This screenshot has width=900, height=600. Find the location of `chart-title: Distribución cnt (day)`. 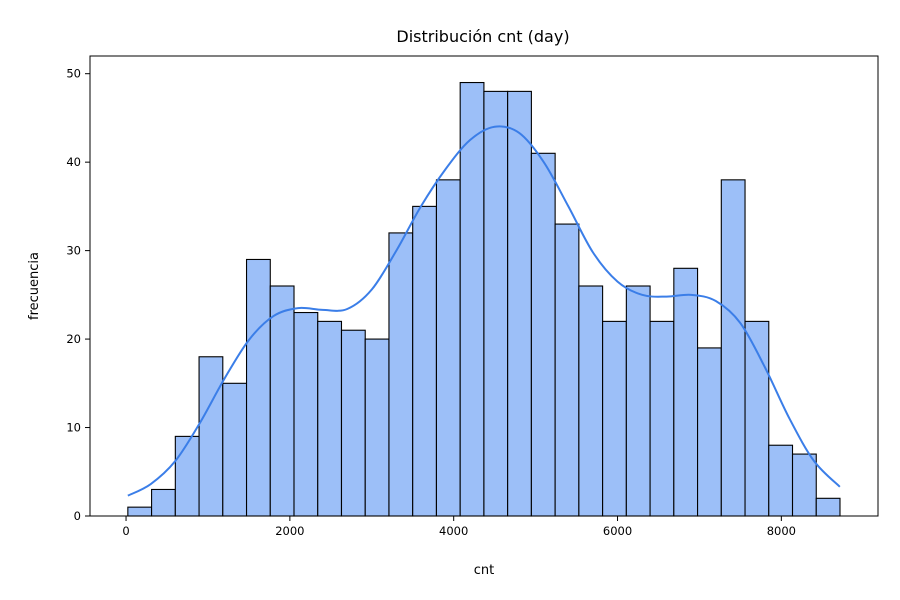

chart-title: Distribución cnt (day) is located at coordinates (482, 36).